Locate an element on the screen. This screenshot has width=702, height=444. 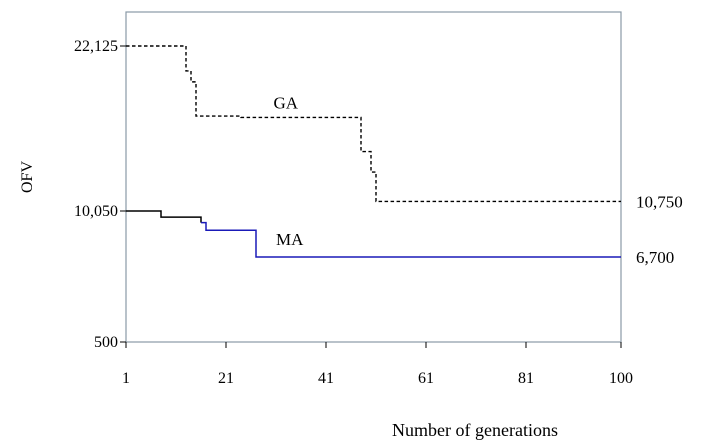
x-axis-label: Number of generations is located at coordinates (475, 430).